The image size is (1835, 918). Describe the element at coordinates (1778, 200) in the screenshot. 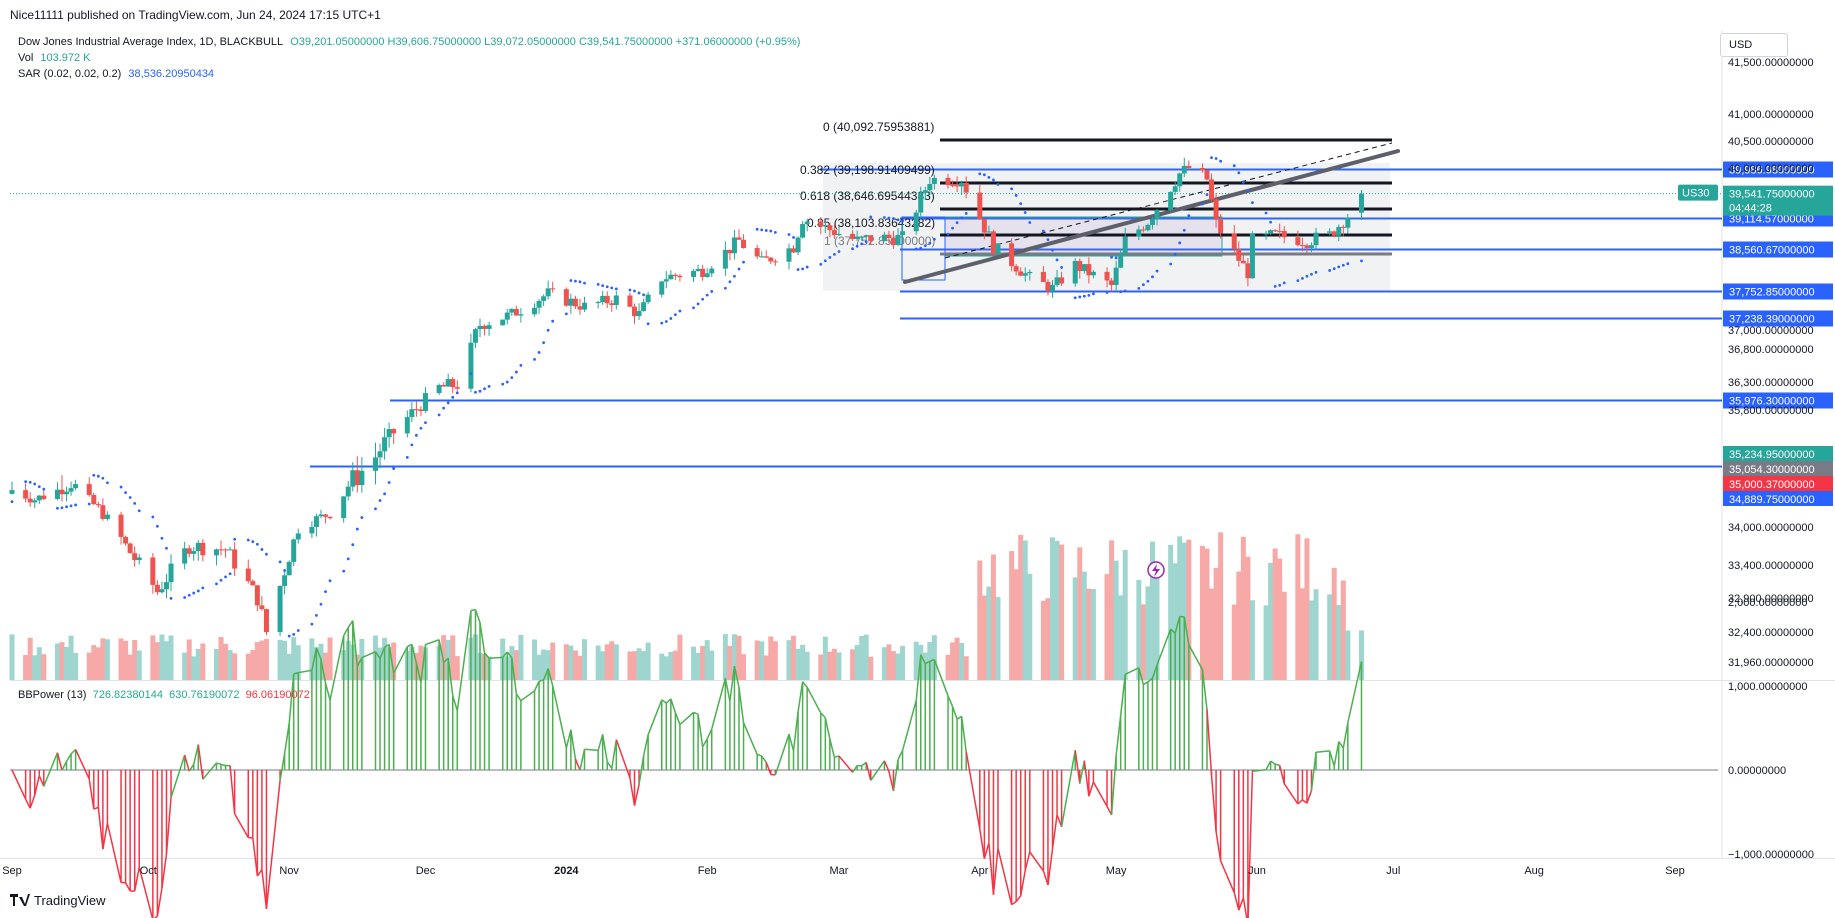

I see `price-tag` at that location.